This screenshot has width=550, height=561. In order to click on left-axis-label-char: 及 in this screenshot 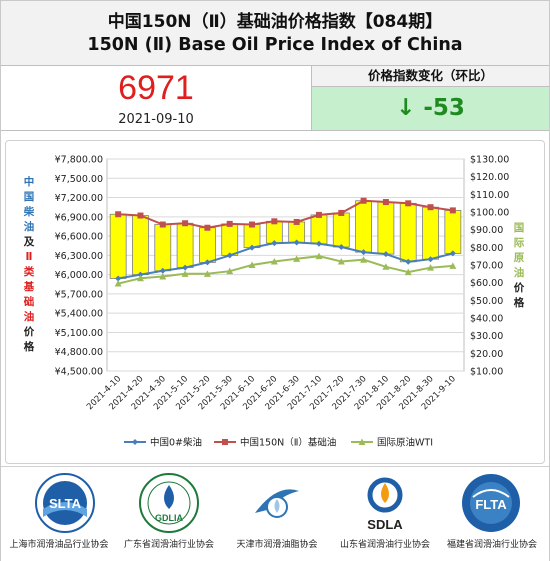, I will do `click(29, 242)`.